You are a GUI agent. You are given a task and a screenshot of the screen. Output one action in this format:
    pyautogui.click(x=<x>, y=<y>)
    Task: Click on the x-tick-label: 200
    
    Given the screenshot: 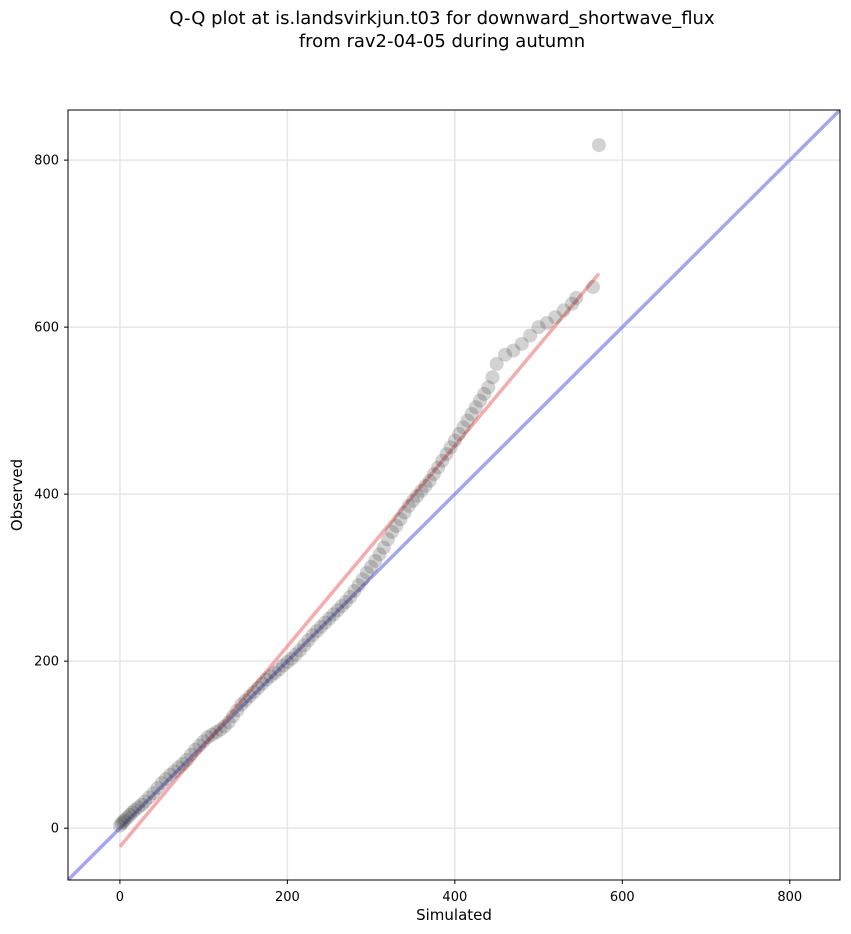 What is the action you would take?
    pyautogui.click(x=287, y=897)
    